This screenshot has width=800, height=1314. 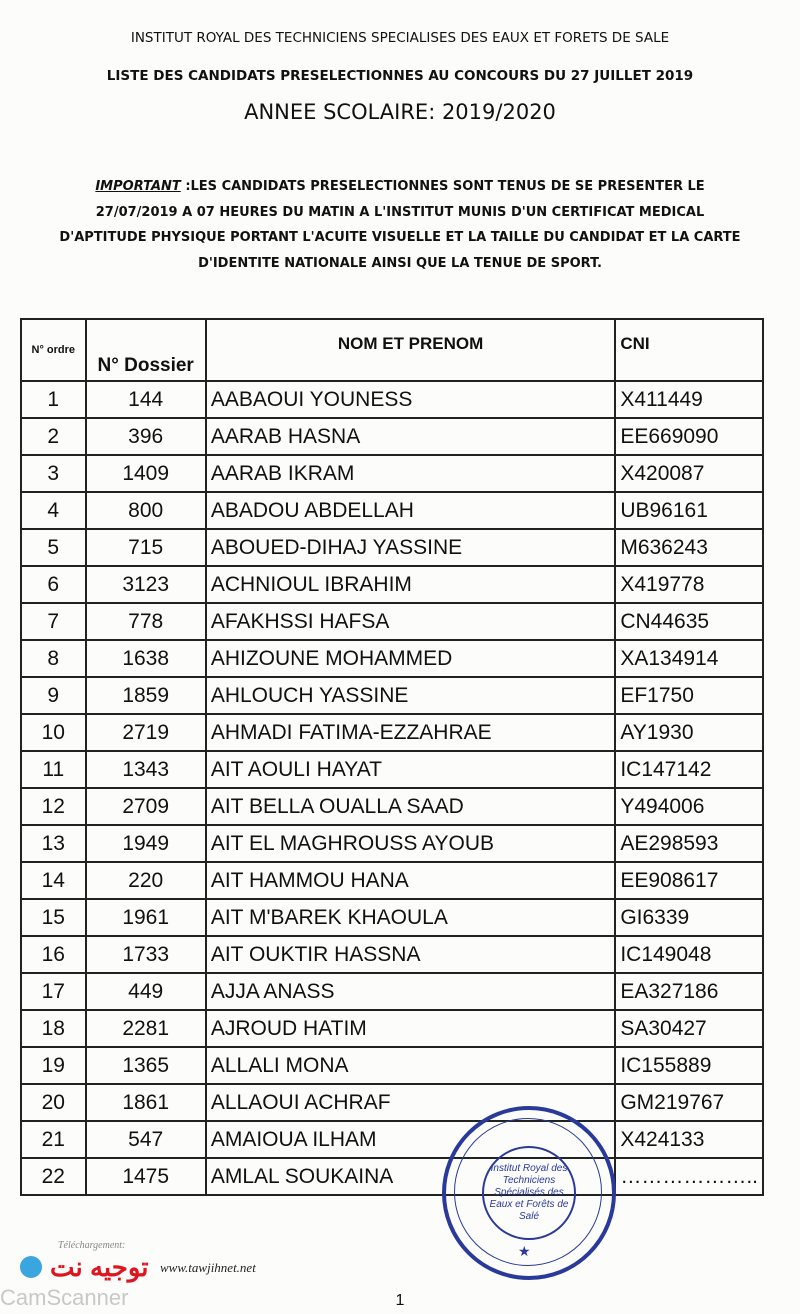 I want to click on order-cell: 20, so click(x=53, y=1102).